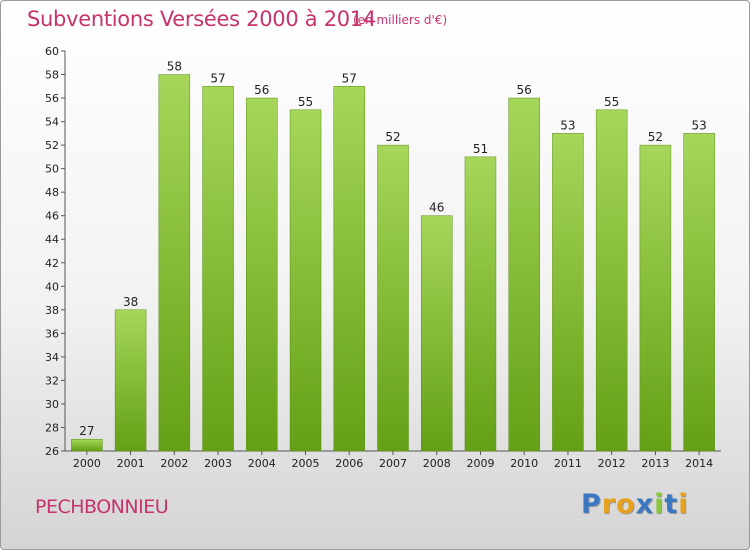 Image resolution: width=750 pixels, height=550 pixels. What do you see at coordinates (612, 463) in the screenshot?
I see `x-tick-label: 2012` at bounding box center [612, 463].